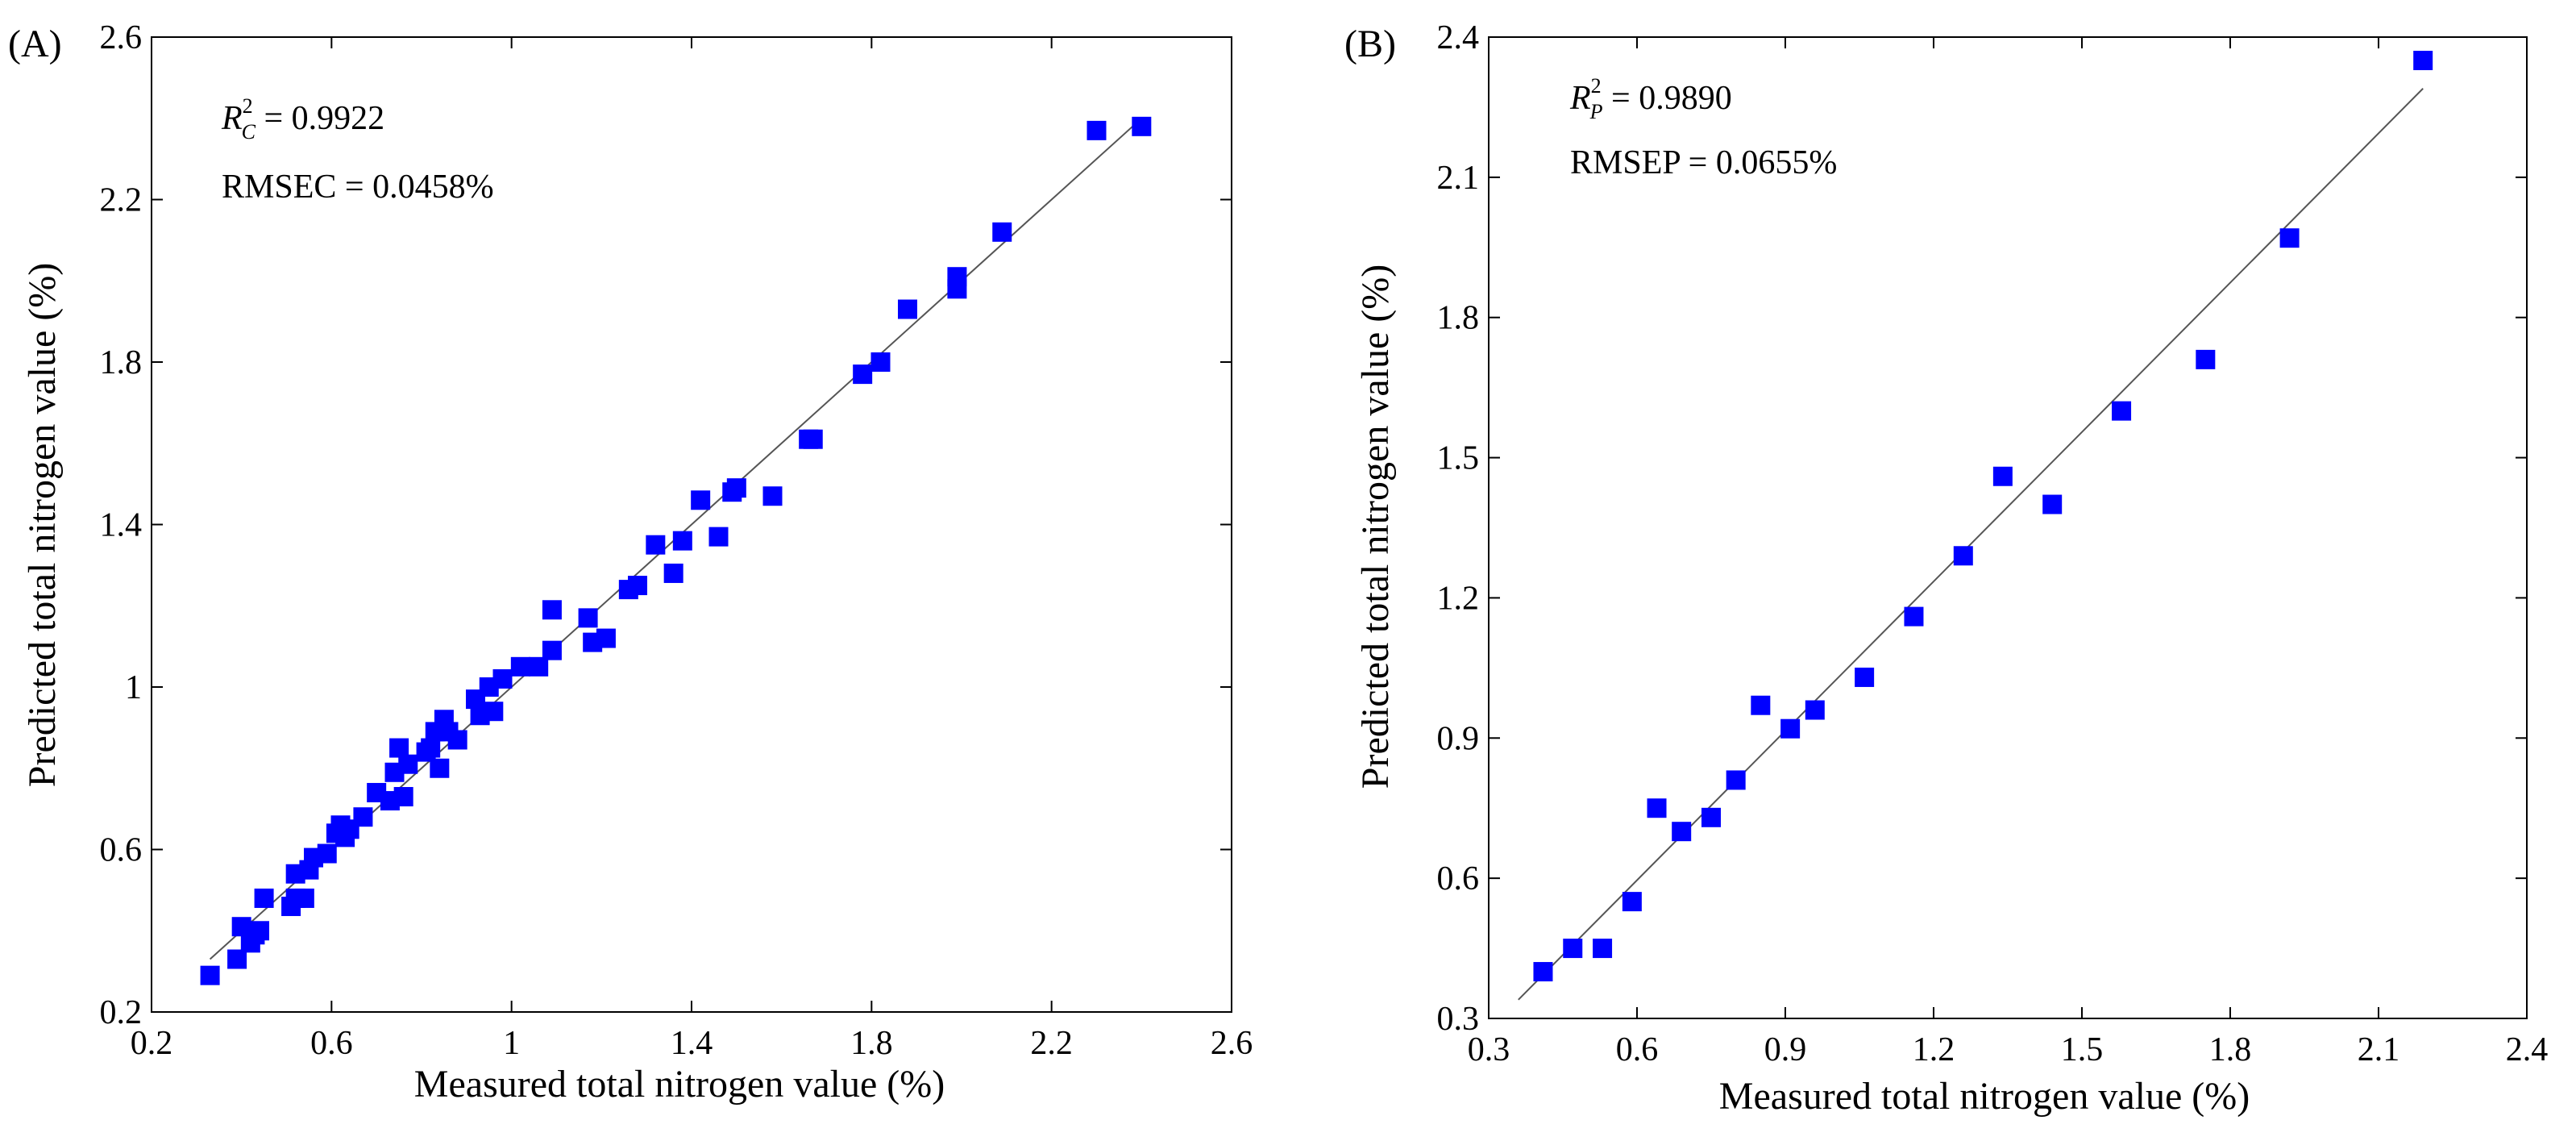 This screenshot has width=2576, height=1141. What do you see at coordinates (1785, 1049) in the screenshot?
I see `x-tick-label-b: 0.9` at bounding box center [1785, 1049].